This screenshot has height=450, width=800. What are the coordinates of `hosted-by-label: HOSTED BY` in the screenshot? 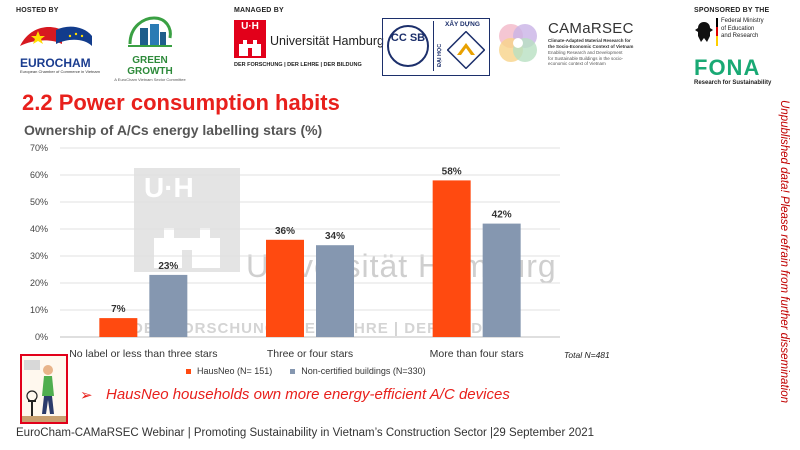 It's located at (37, 10).